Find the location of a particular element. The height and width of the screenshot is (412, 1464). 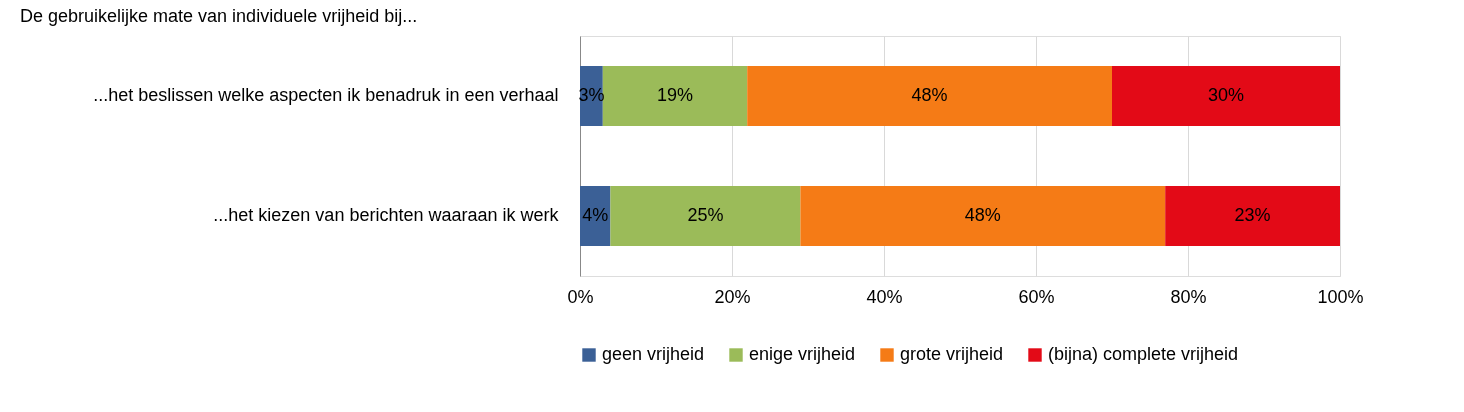

data-label: 30% is located at coordinates (1226, 95).